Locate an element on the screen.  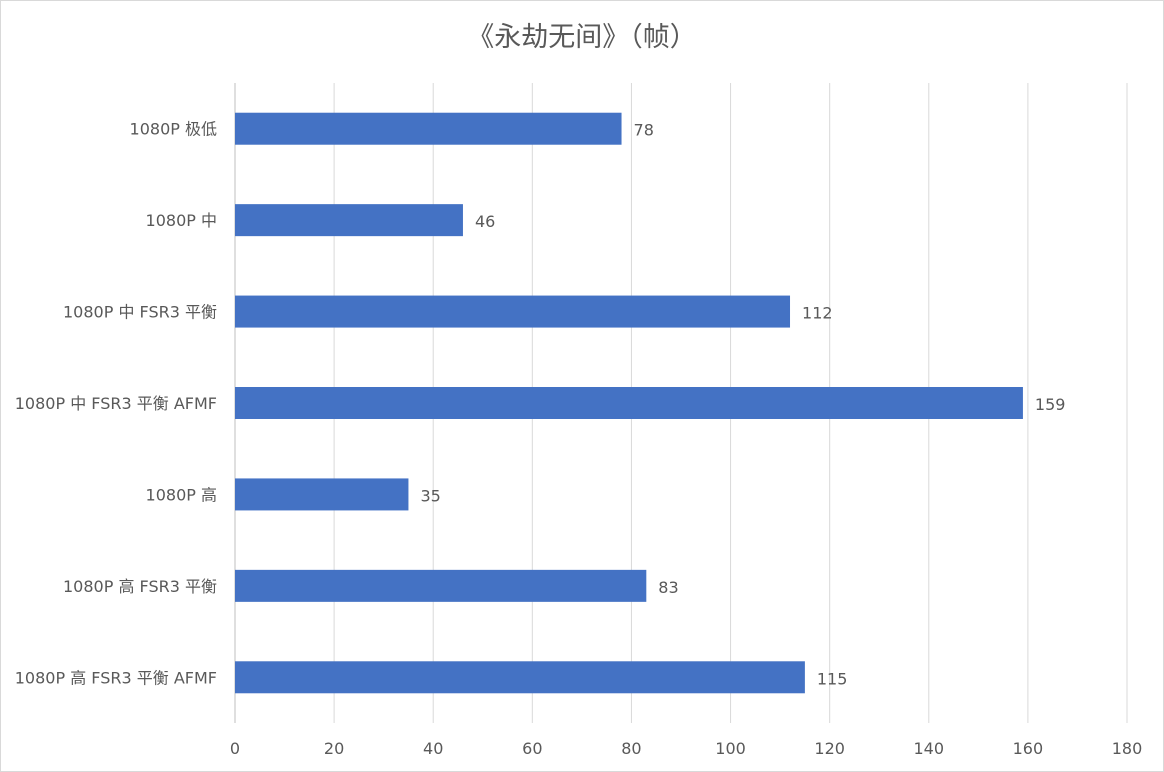
category-label: 1080P 中 FSR3 平衡 AFMF is located at coordinates (116, 403).